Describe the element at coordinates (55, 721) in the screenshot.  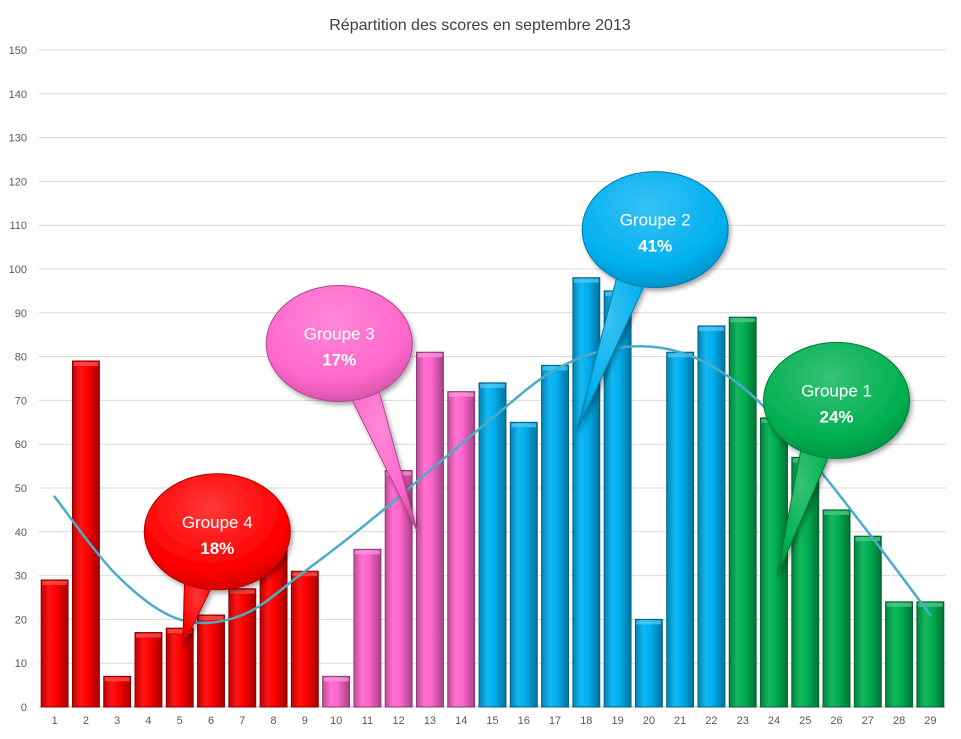
I see `x-tick-label: 1` at that location.